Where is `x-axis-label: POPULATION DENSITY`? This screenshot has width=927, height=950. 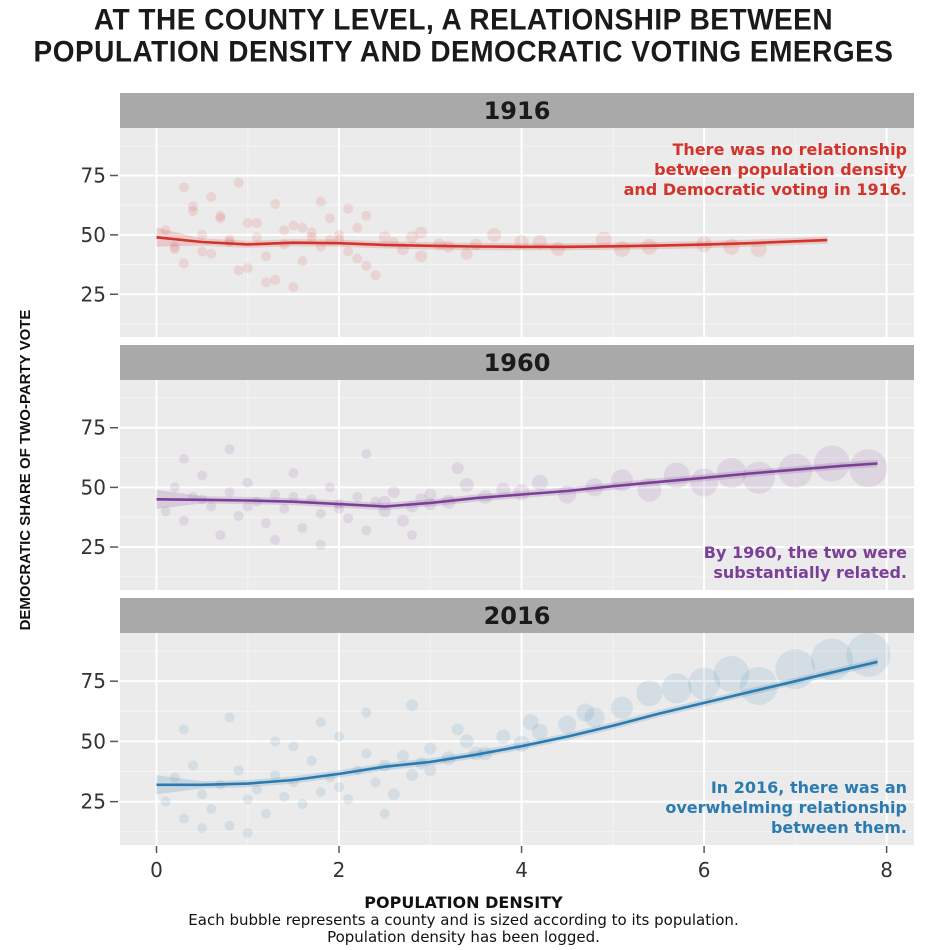 x-axis-label: POPULATION DENSITY is located at coordinates (463, 902).